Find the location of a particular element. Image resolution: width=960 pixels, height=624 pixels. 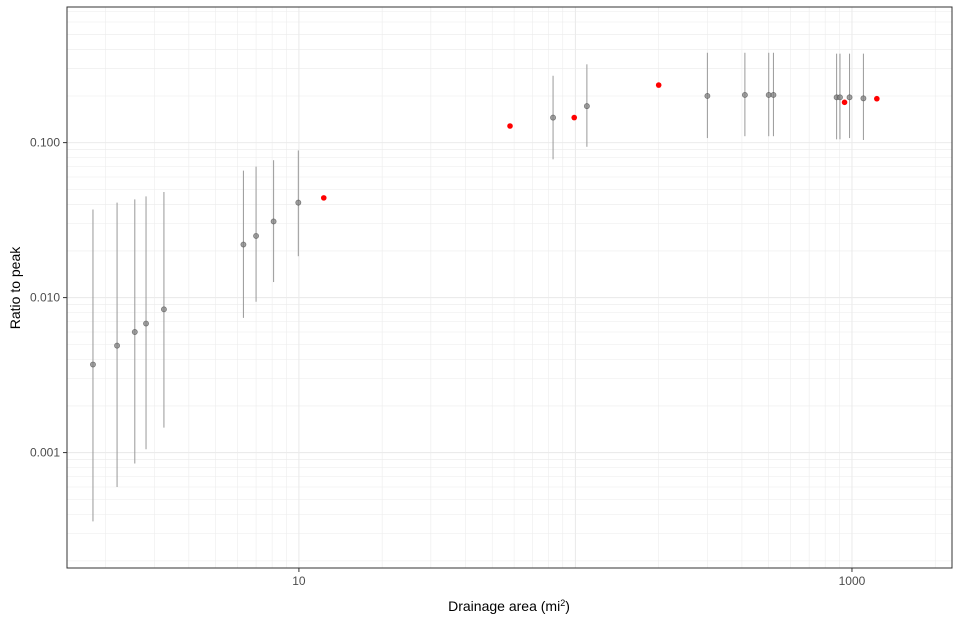

x-tick-label: 1000 is located at coordinates (852, 581).